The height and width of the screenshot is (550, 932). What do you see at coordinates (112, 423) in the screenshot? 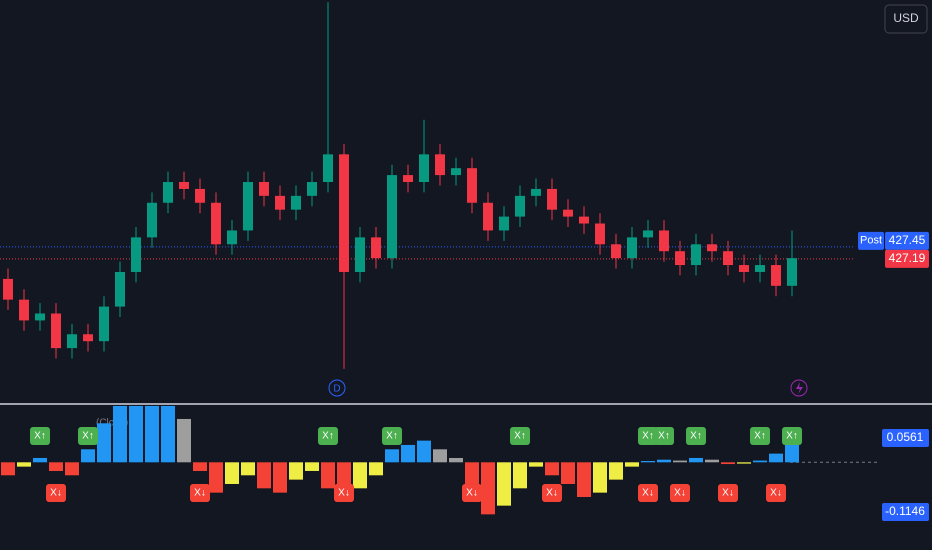
I see `indicator-label: (Close)` at bounding box center [112, 423].